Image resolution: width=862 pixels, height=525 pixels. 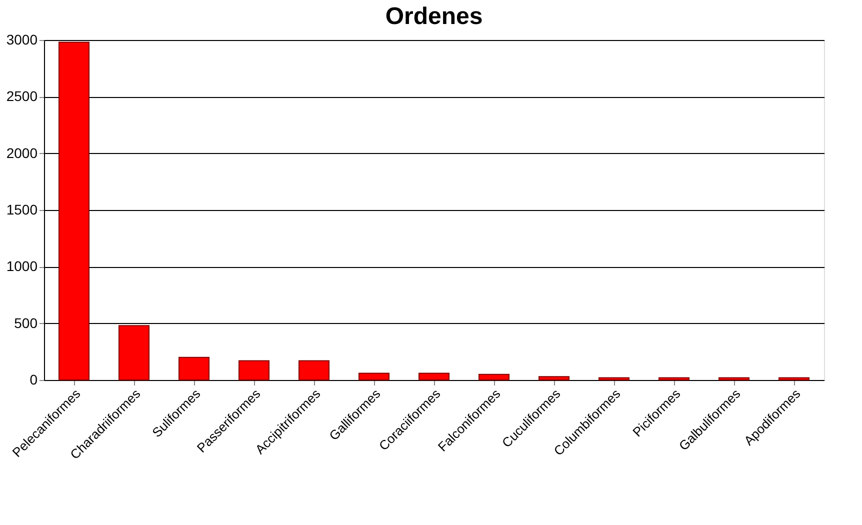 What do you see at coordinates (22, 152) in the screenshot?
I see `y-tick-label: 2000` at bounding box center [22, 152].